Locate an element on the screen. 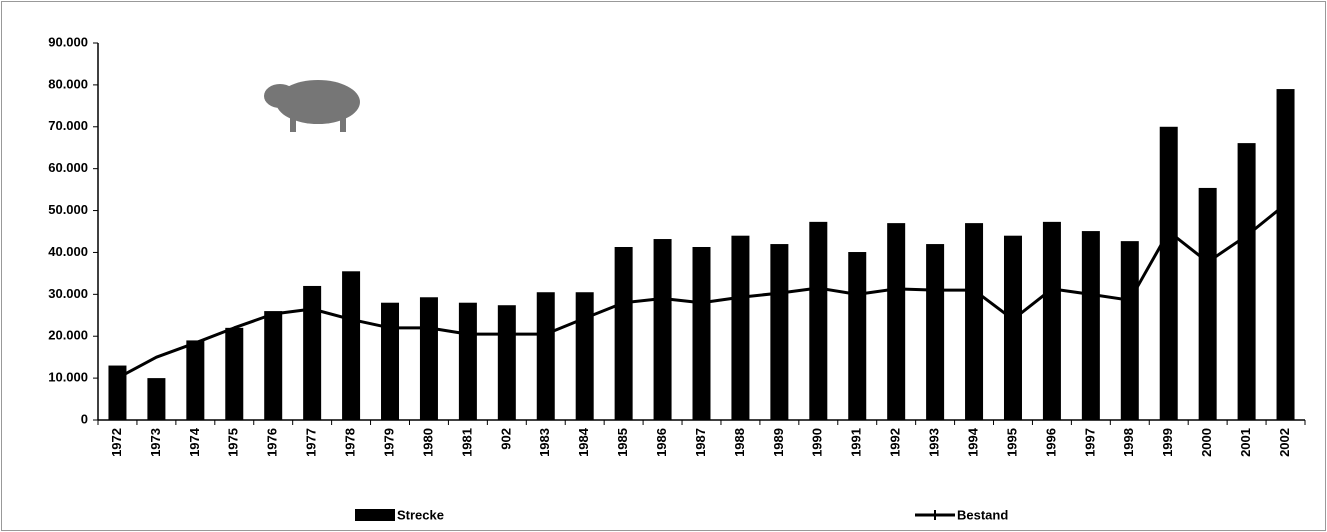 This screenshot has width=1327, height=532. x-tick-label: 1972 is located at coordinates (116, 442).